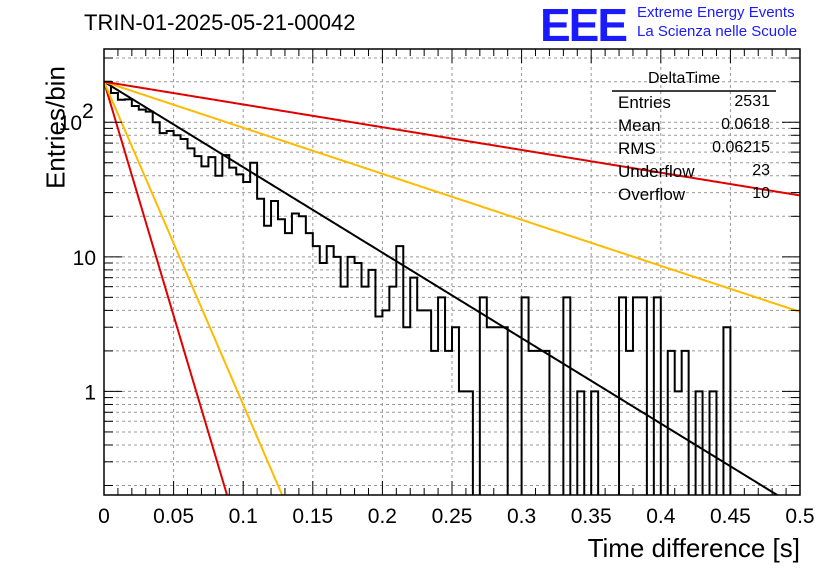 The height and width of the screenshot is (572, 836). What do you see at coordinates (243, 516) in the screenshot?
I see `x-tick-label: 0.1` at bounding box center [243, 516].